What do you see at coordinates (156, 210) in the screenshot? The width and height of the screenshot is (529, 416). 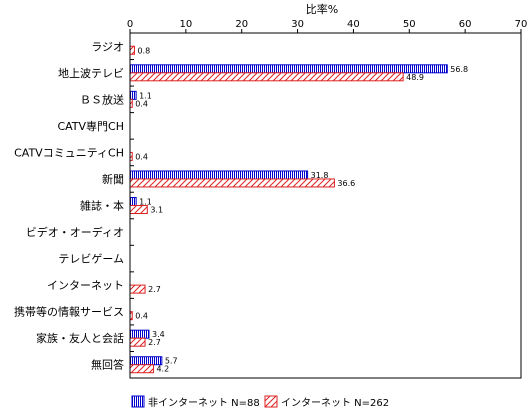 I see `data-label: 3.1` at bounding box center [156, 210].